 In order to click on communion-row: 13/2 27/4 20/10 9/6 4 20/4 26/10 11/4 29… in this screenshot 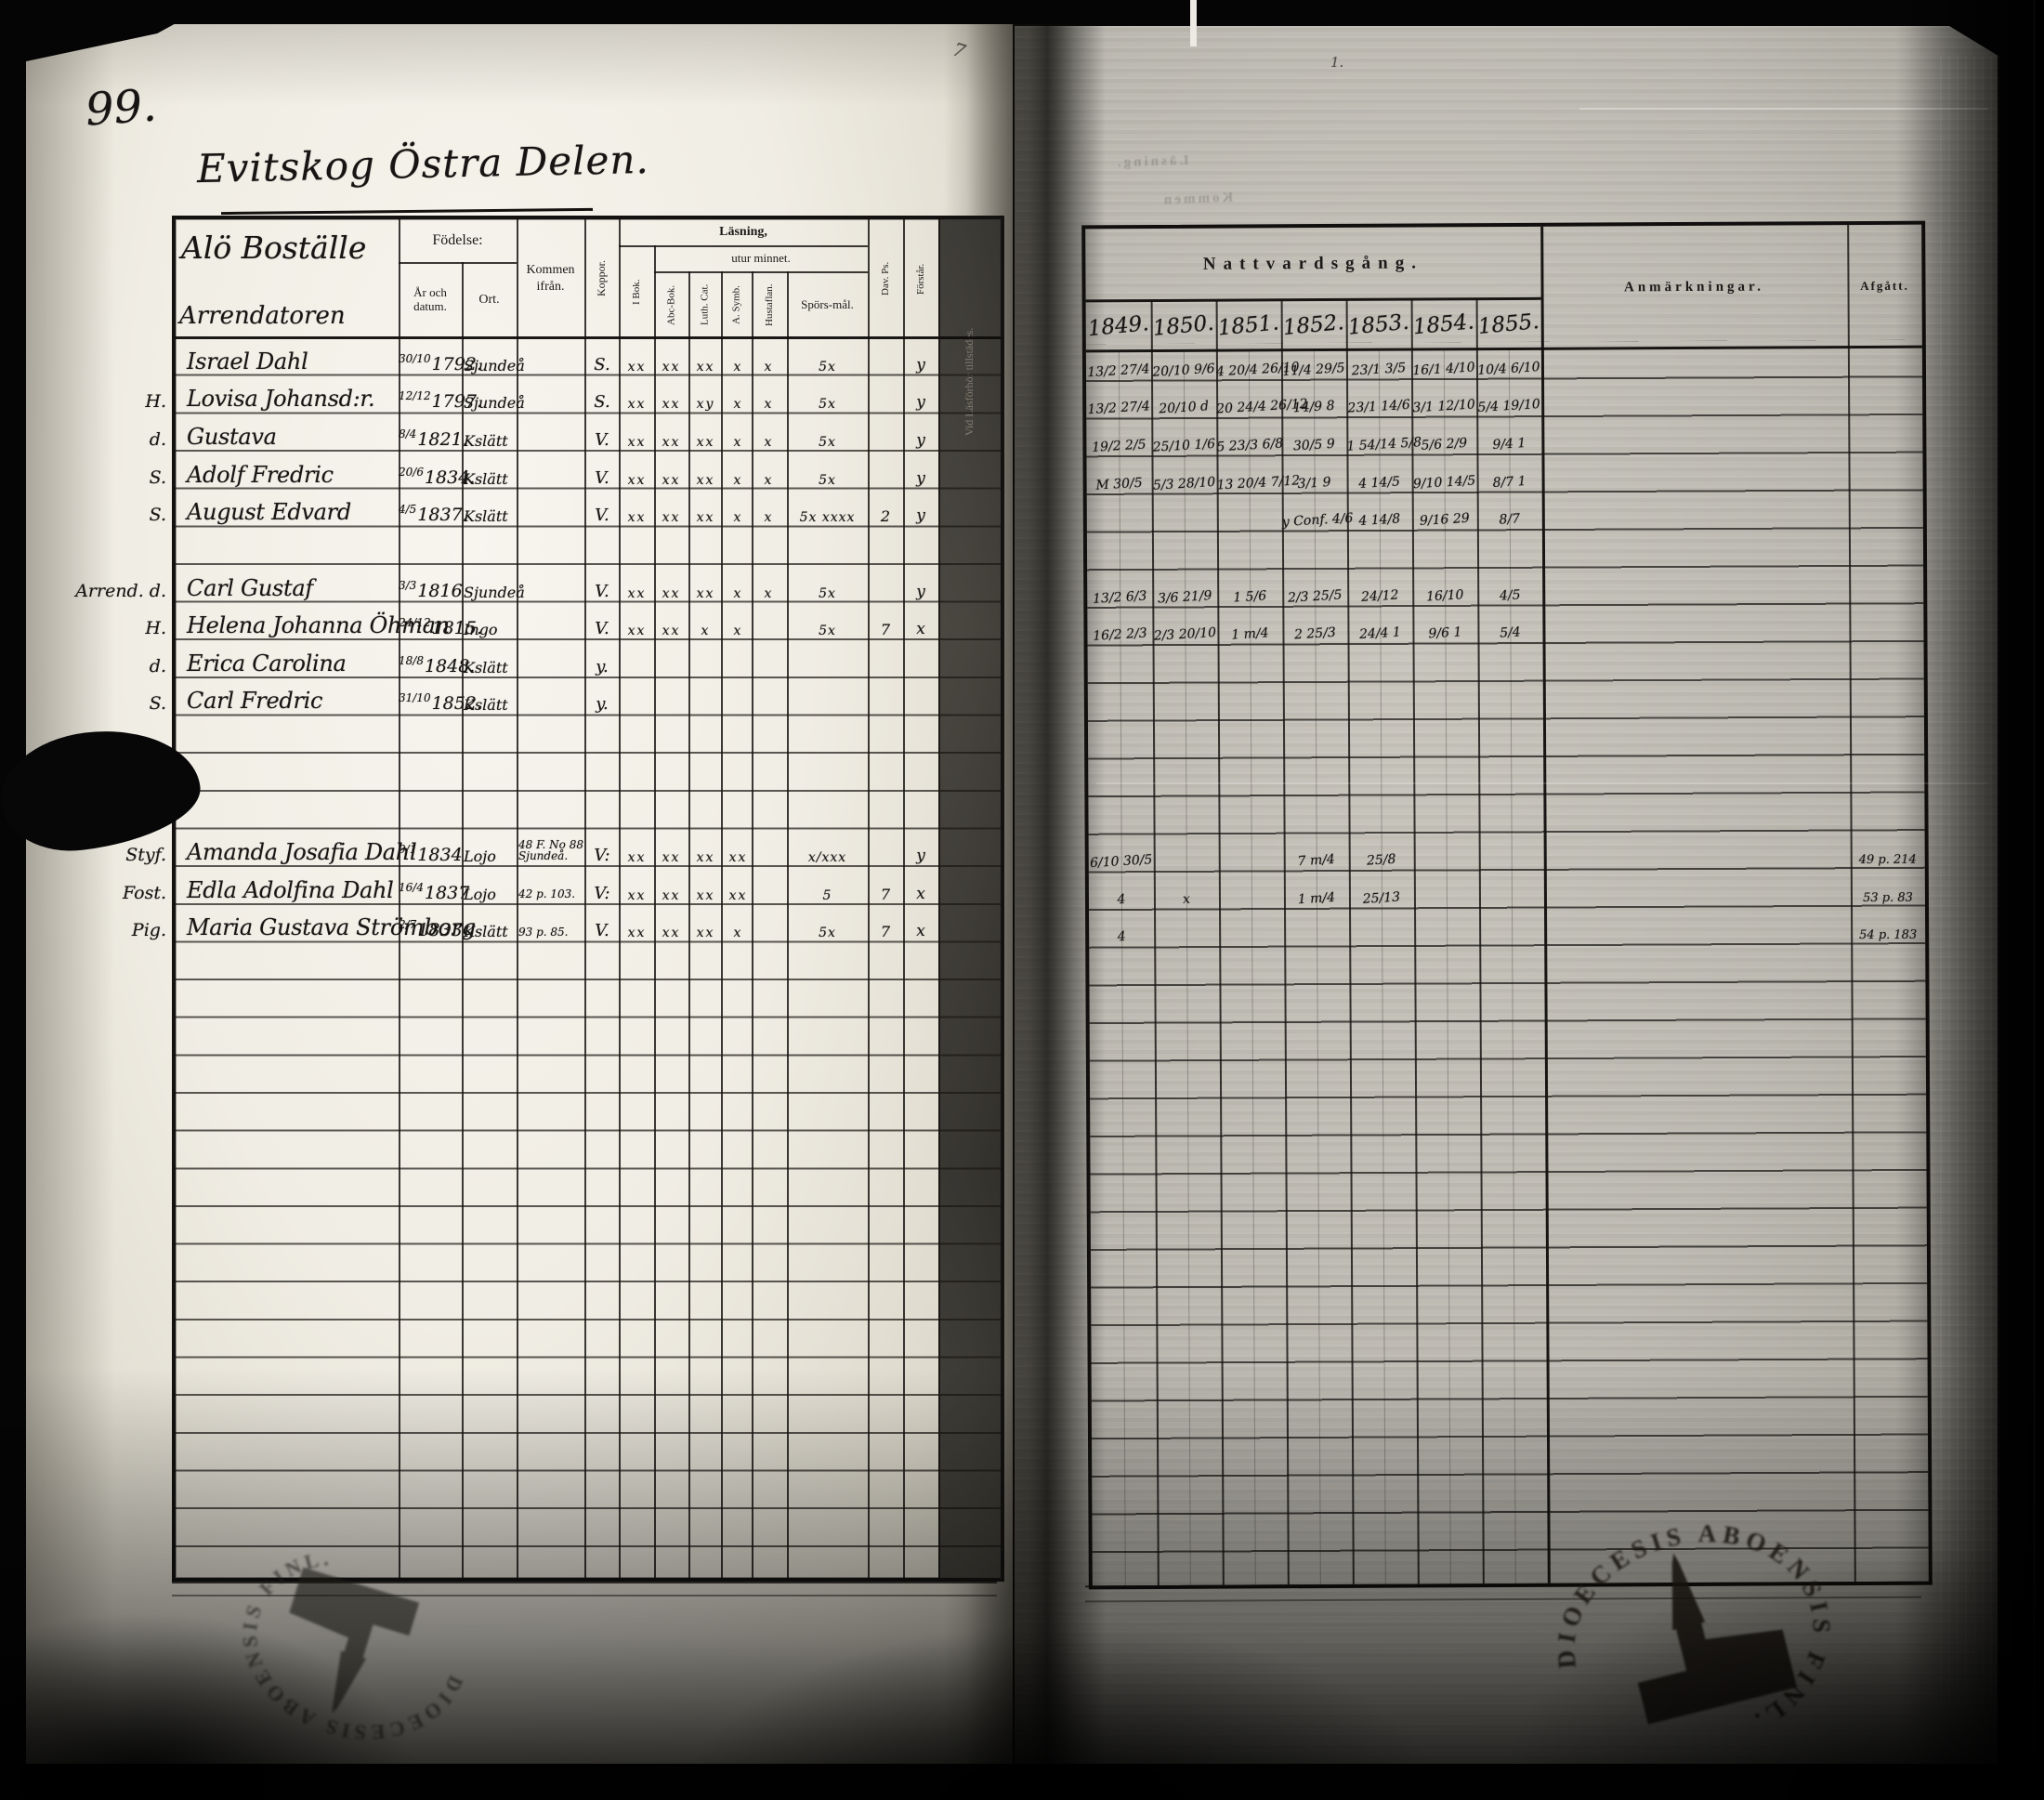, I will do `click(1504, 361)`.